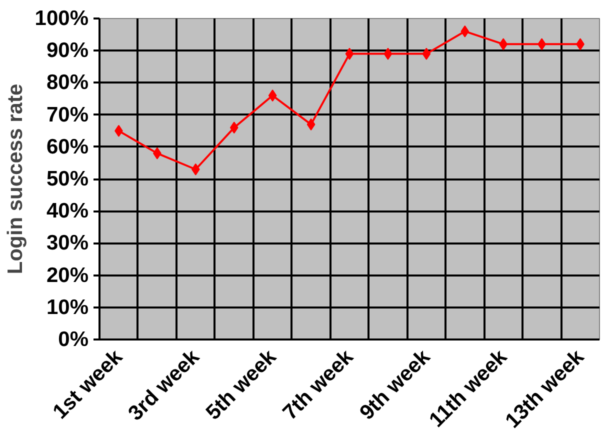 This screenshot has height=443, width=611. Describe the element at coordinates (67, 179) in the screenshot. I see `y-tick-label: 50%` at that location.